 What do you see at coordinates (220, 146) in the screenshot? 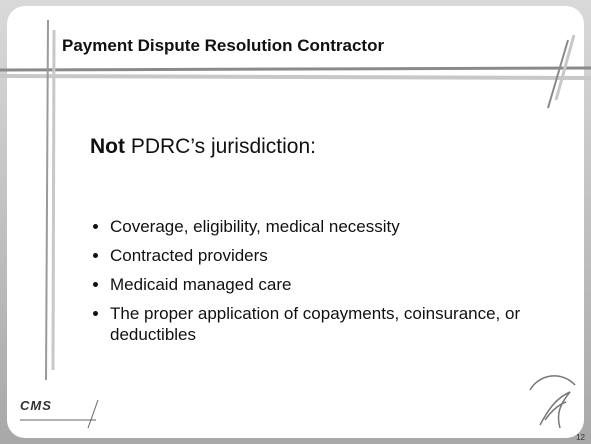
I see `heading-text: PDRC’s jurisdiction:` at bounding box center [220, 146].